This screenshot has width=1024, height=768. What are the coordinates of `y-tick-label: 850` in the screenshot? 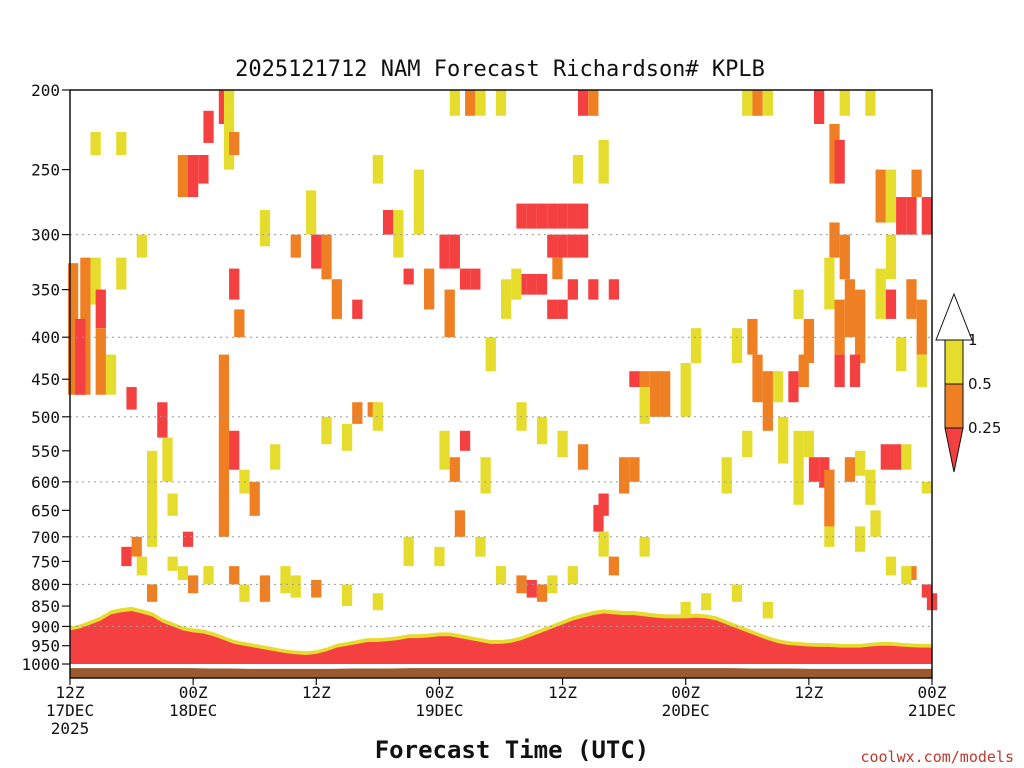 It's located at (45, 606).